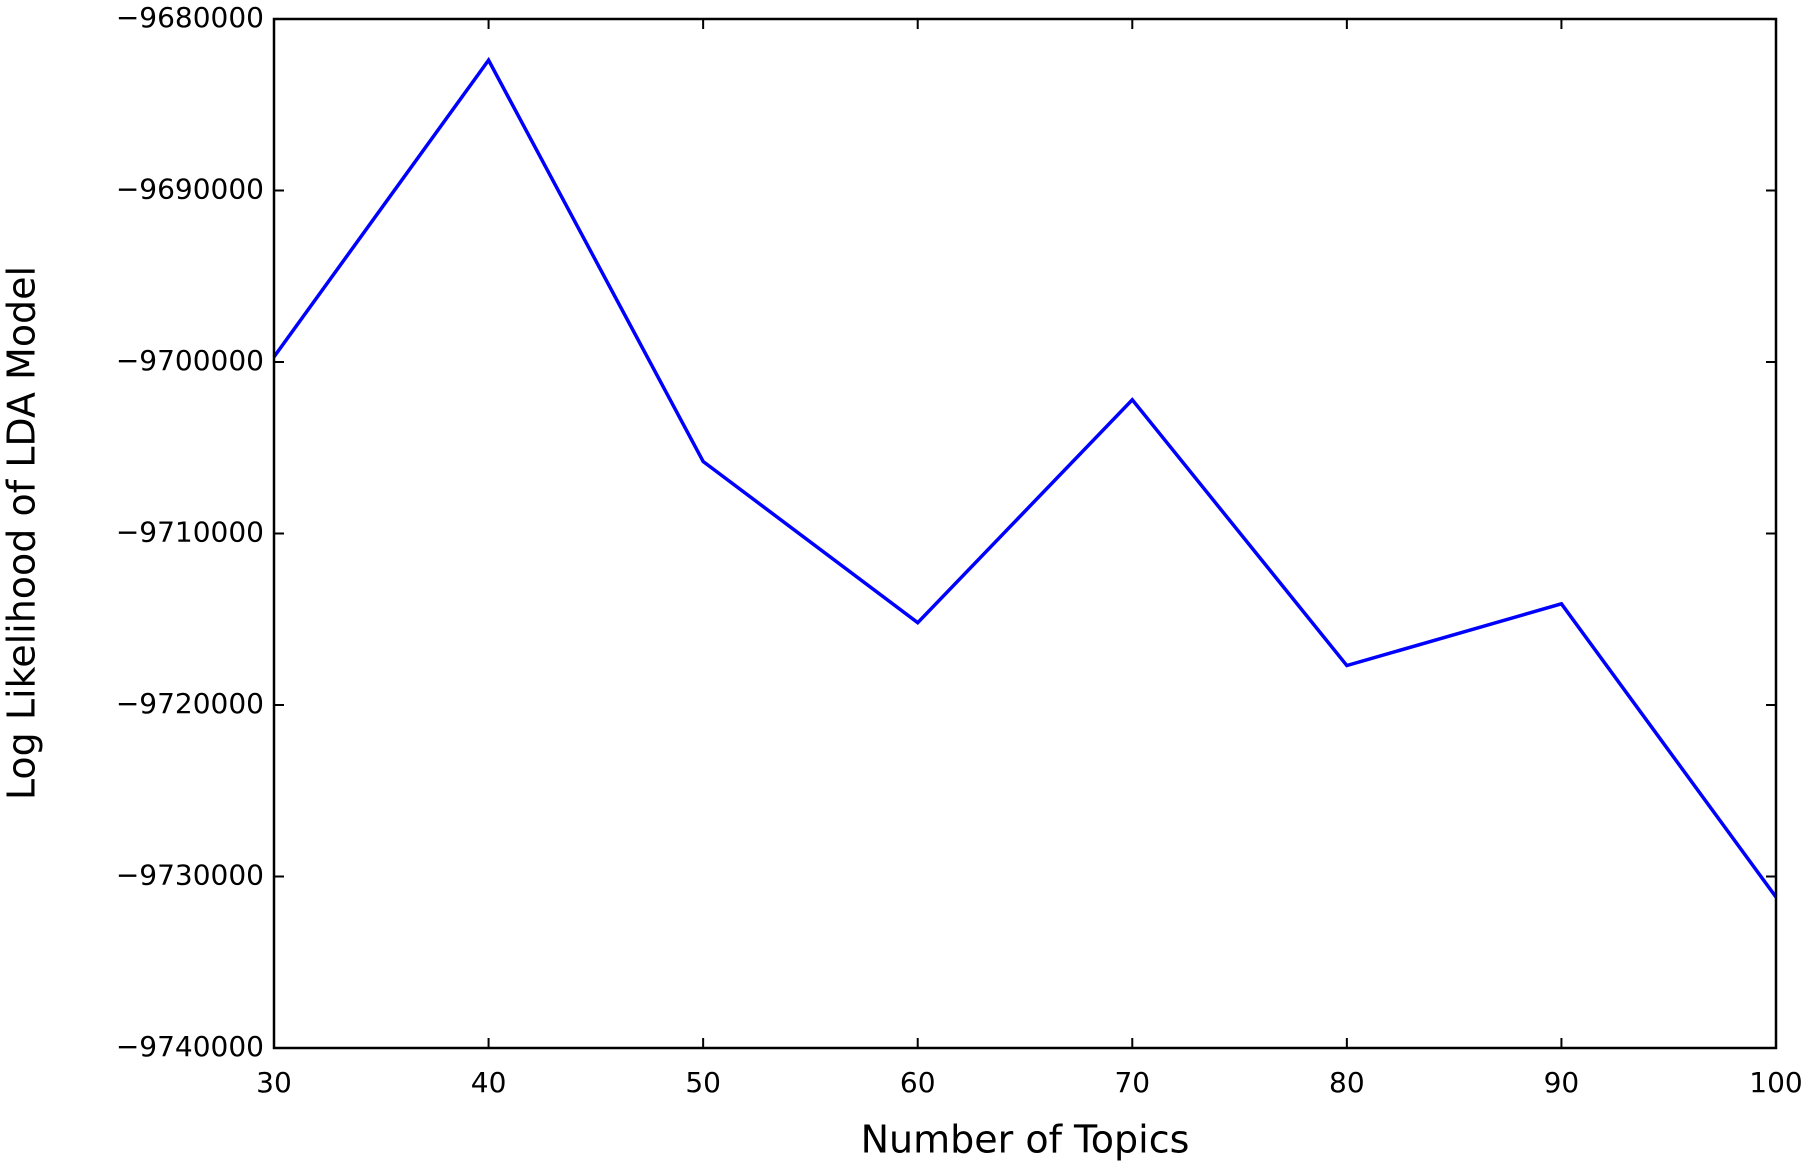 The width and height of the screenshot is (1813, 1173). I want to click on y-tick-label: −9720000, so click(190, 703).